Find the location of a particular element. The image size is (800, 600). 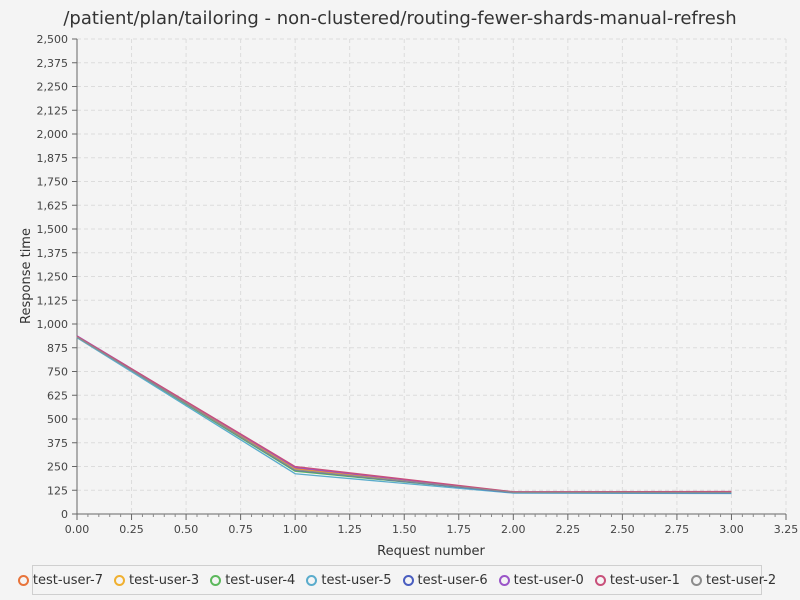

legend-label: test-user-1 is located at coordinates (644, 580).